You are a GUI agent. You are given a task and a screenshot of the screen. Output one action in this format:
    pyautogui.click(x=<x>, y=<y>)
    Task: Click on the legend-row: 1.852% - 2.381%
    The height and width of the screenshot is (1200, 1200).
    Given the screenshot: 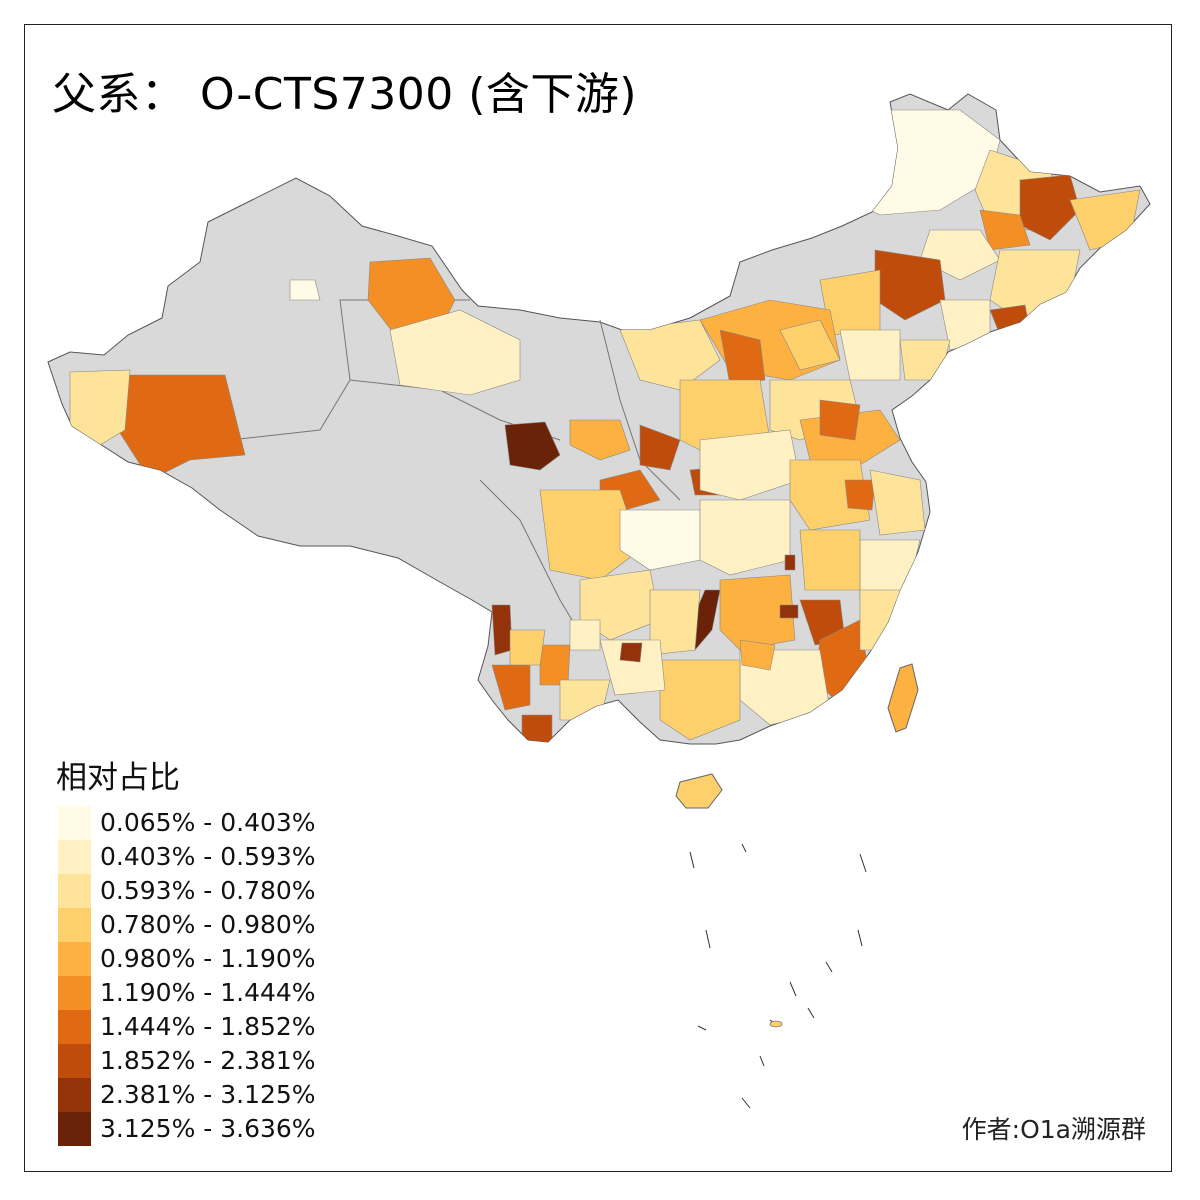 What is the action you would take?
    pyautogui.click(x=198, y=1061)
    